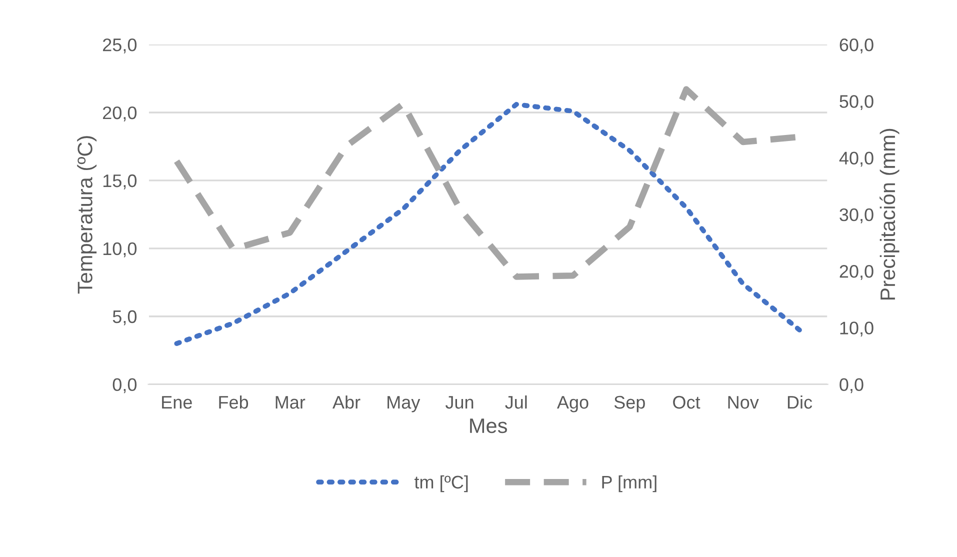 This screenshot has height=557, width=957. I want to click on x-tick-label: Mar, so click(291, 402).